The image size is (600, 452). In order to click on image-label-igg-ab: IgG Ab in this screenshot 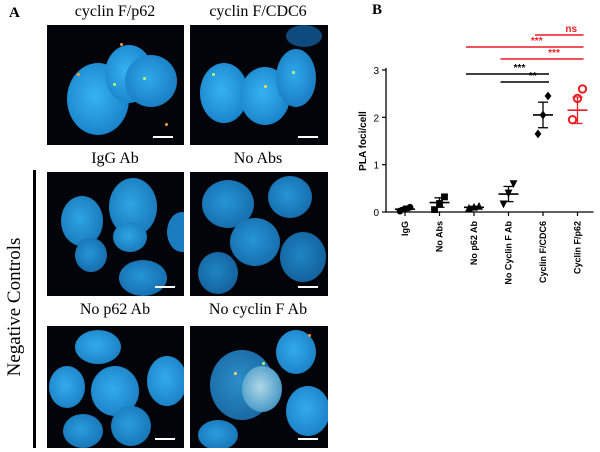, I will do `click(115, 158)`.